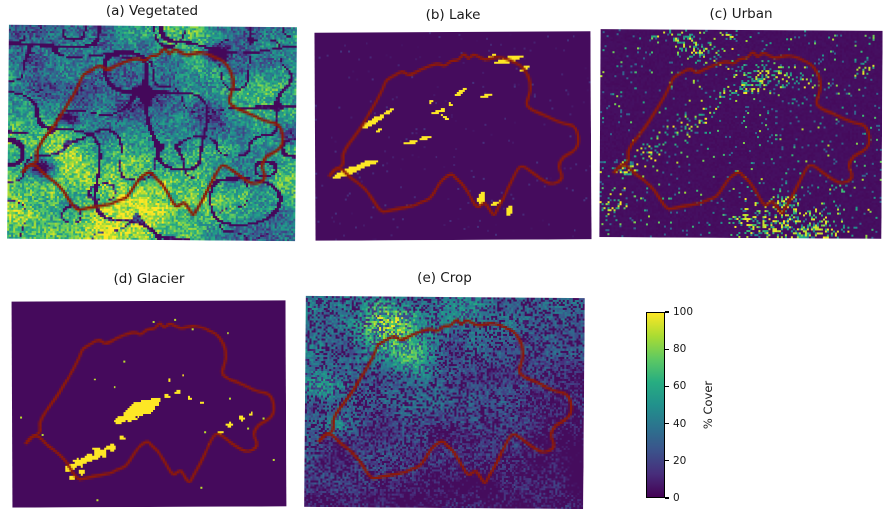 Image resolution: width=885 pixels, height=517 pixels. I want to click on colorbar-tick-label: 80, so click(680, 349).